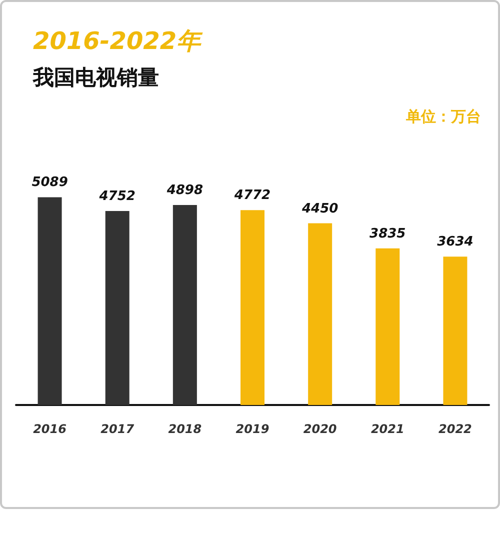  Describe the element at coordinates (387, 429) in the screenshot. I see `x-tick-label: 2021` at that location.